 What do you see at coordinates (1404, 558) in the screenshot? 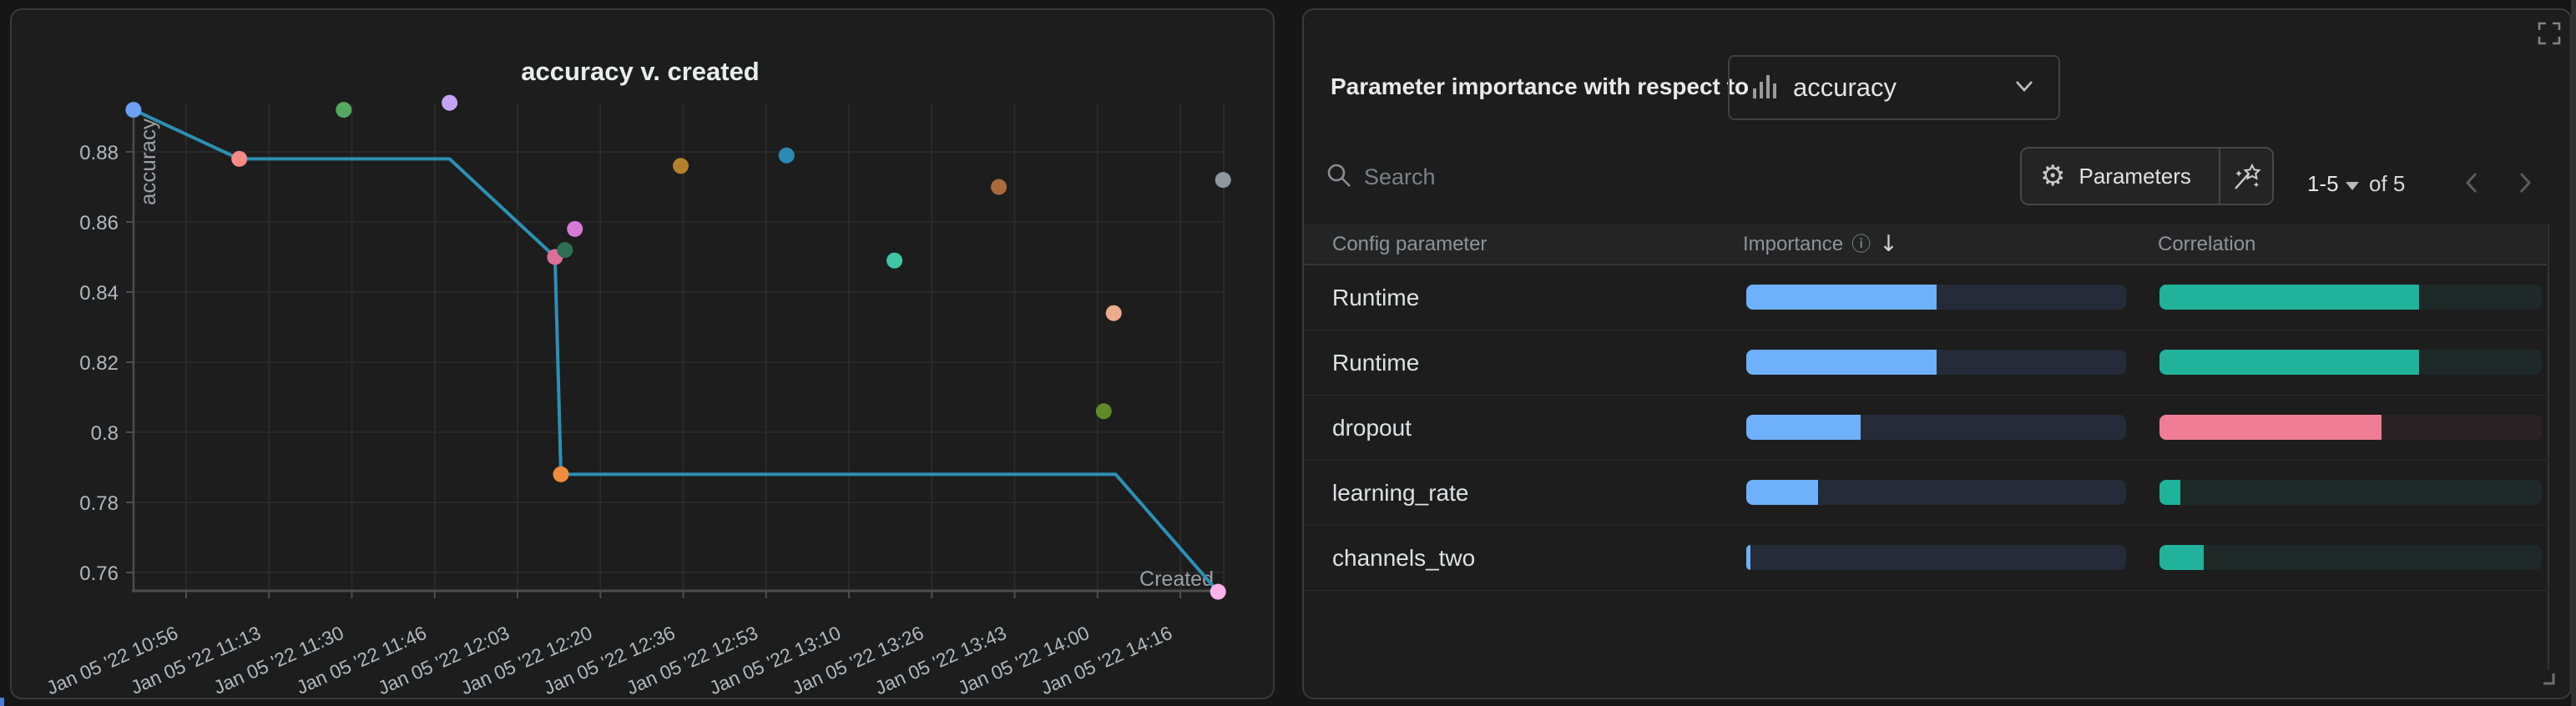
I see `config-parameter-label: channels_two` at bounding box center [1404, 558].